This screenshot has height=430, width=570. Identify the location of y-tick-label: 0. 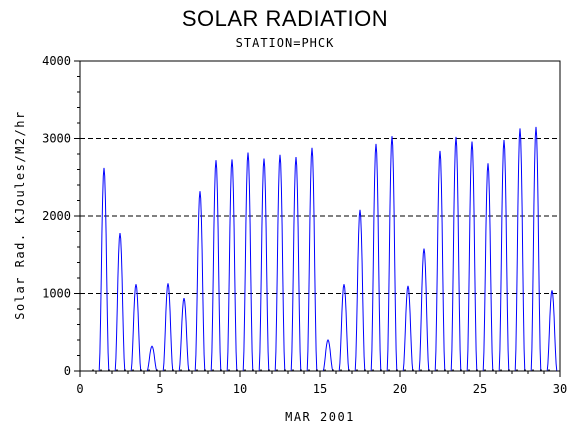
(67, 371).